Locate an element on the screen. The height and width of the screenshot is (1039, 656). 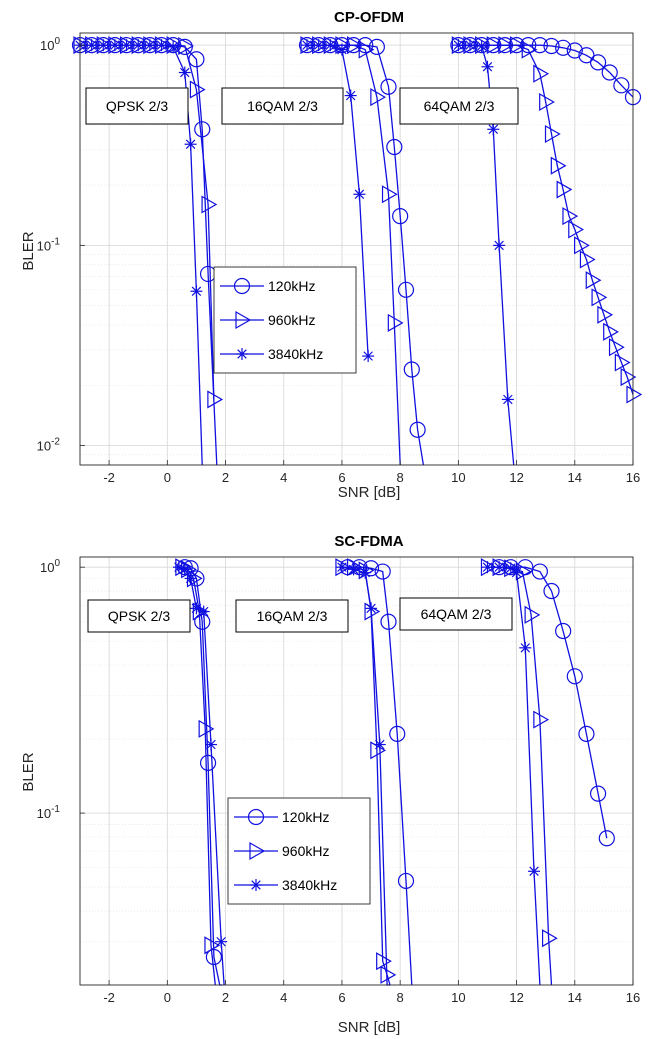
x-tick-label: 6 is located at coordinates (341, 997).